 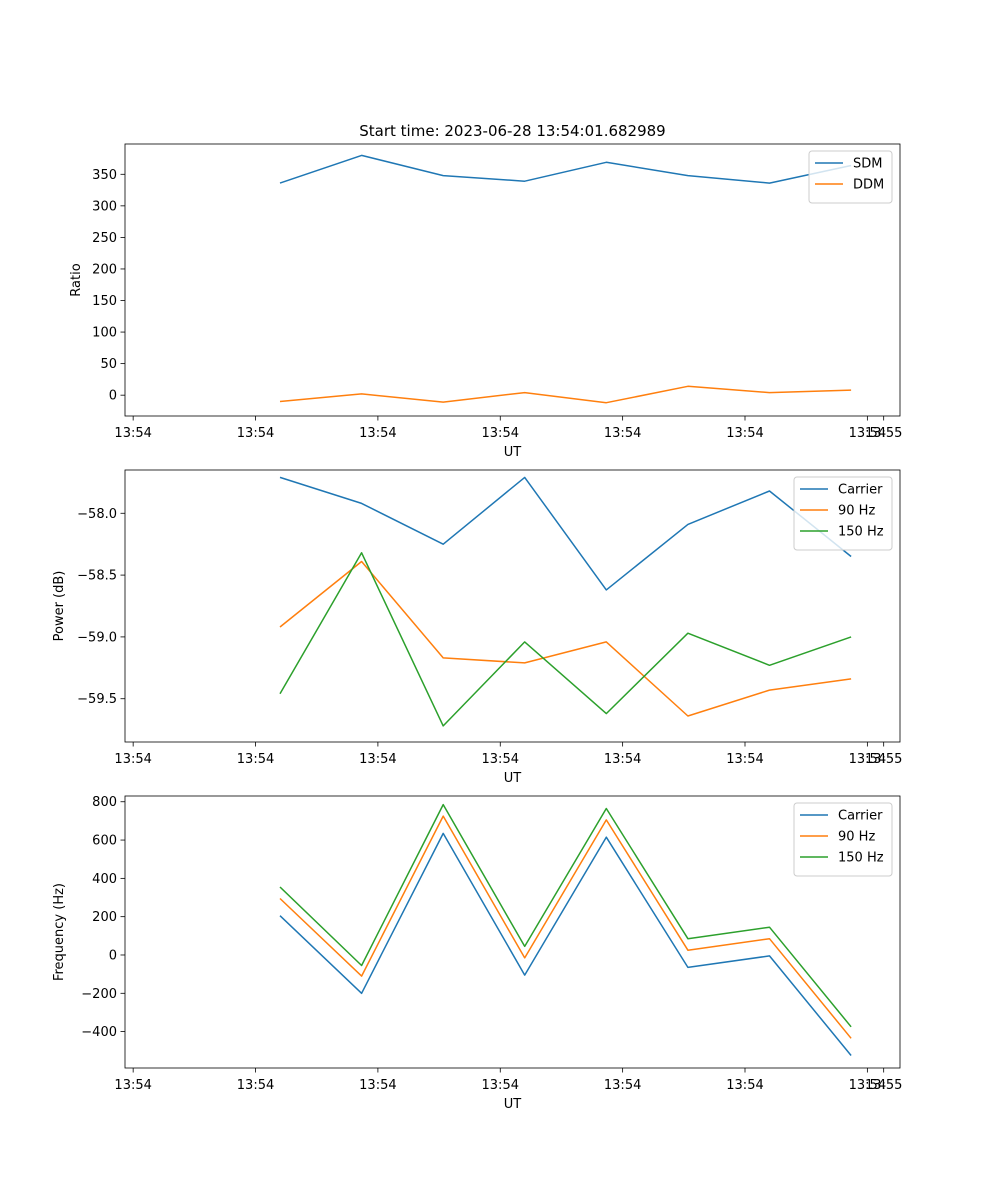 I want to click on legend-label-sdm: SDM, so click(x=867, y=164).